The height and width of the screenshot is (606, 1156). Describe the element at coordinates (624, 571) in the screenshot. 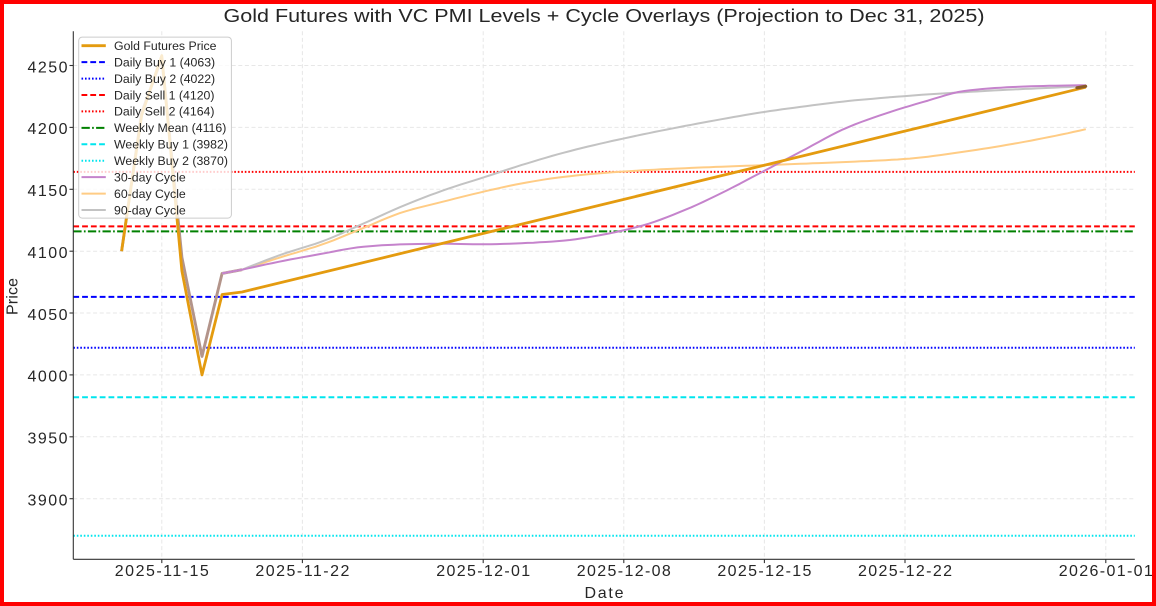

I see `svg-text: 2025-12-08` at that location.